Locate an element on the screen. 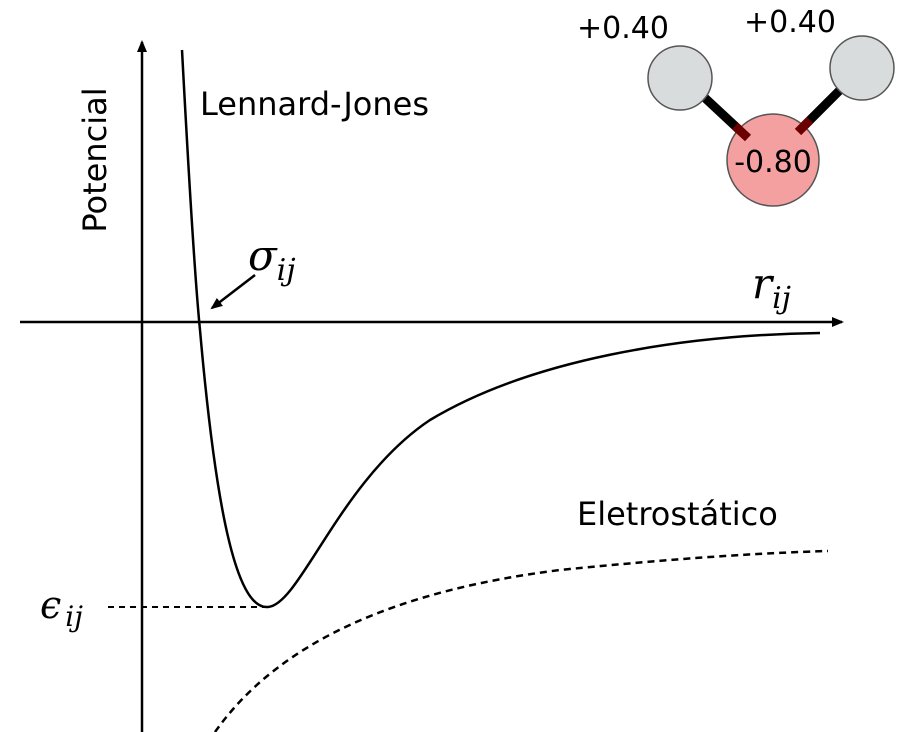 The height and width of the screenshot is (732, 897). x-axis-label: rij is located at coordinates (771, 287).